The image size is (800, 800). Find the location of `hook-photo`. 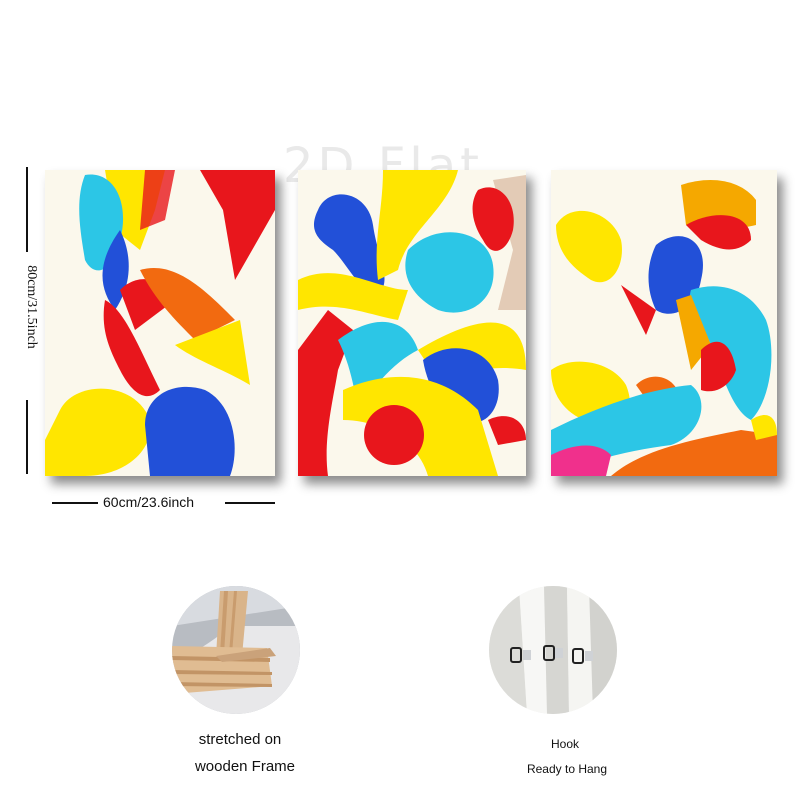

hook-photo is located at coordinates (553, 650).